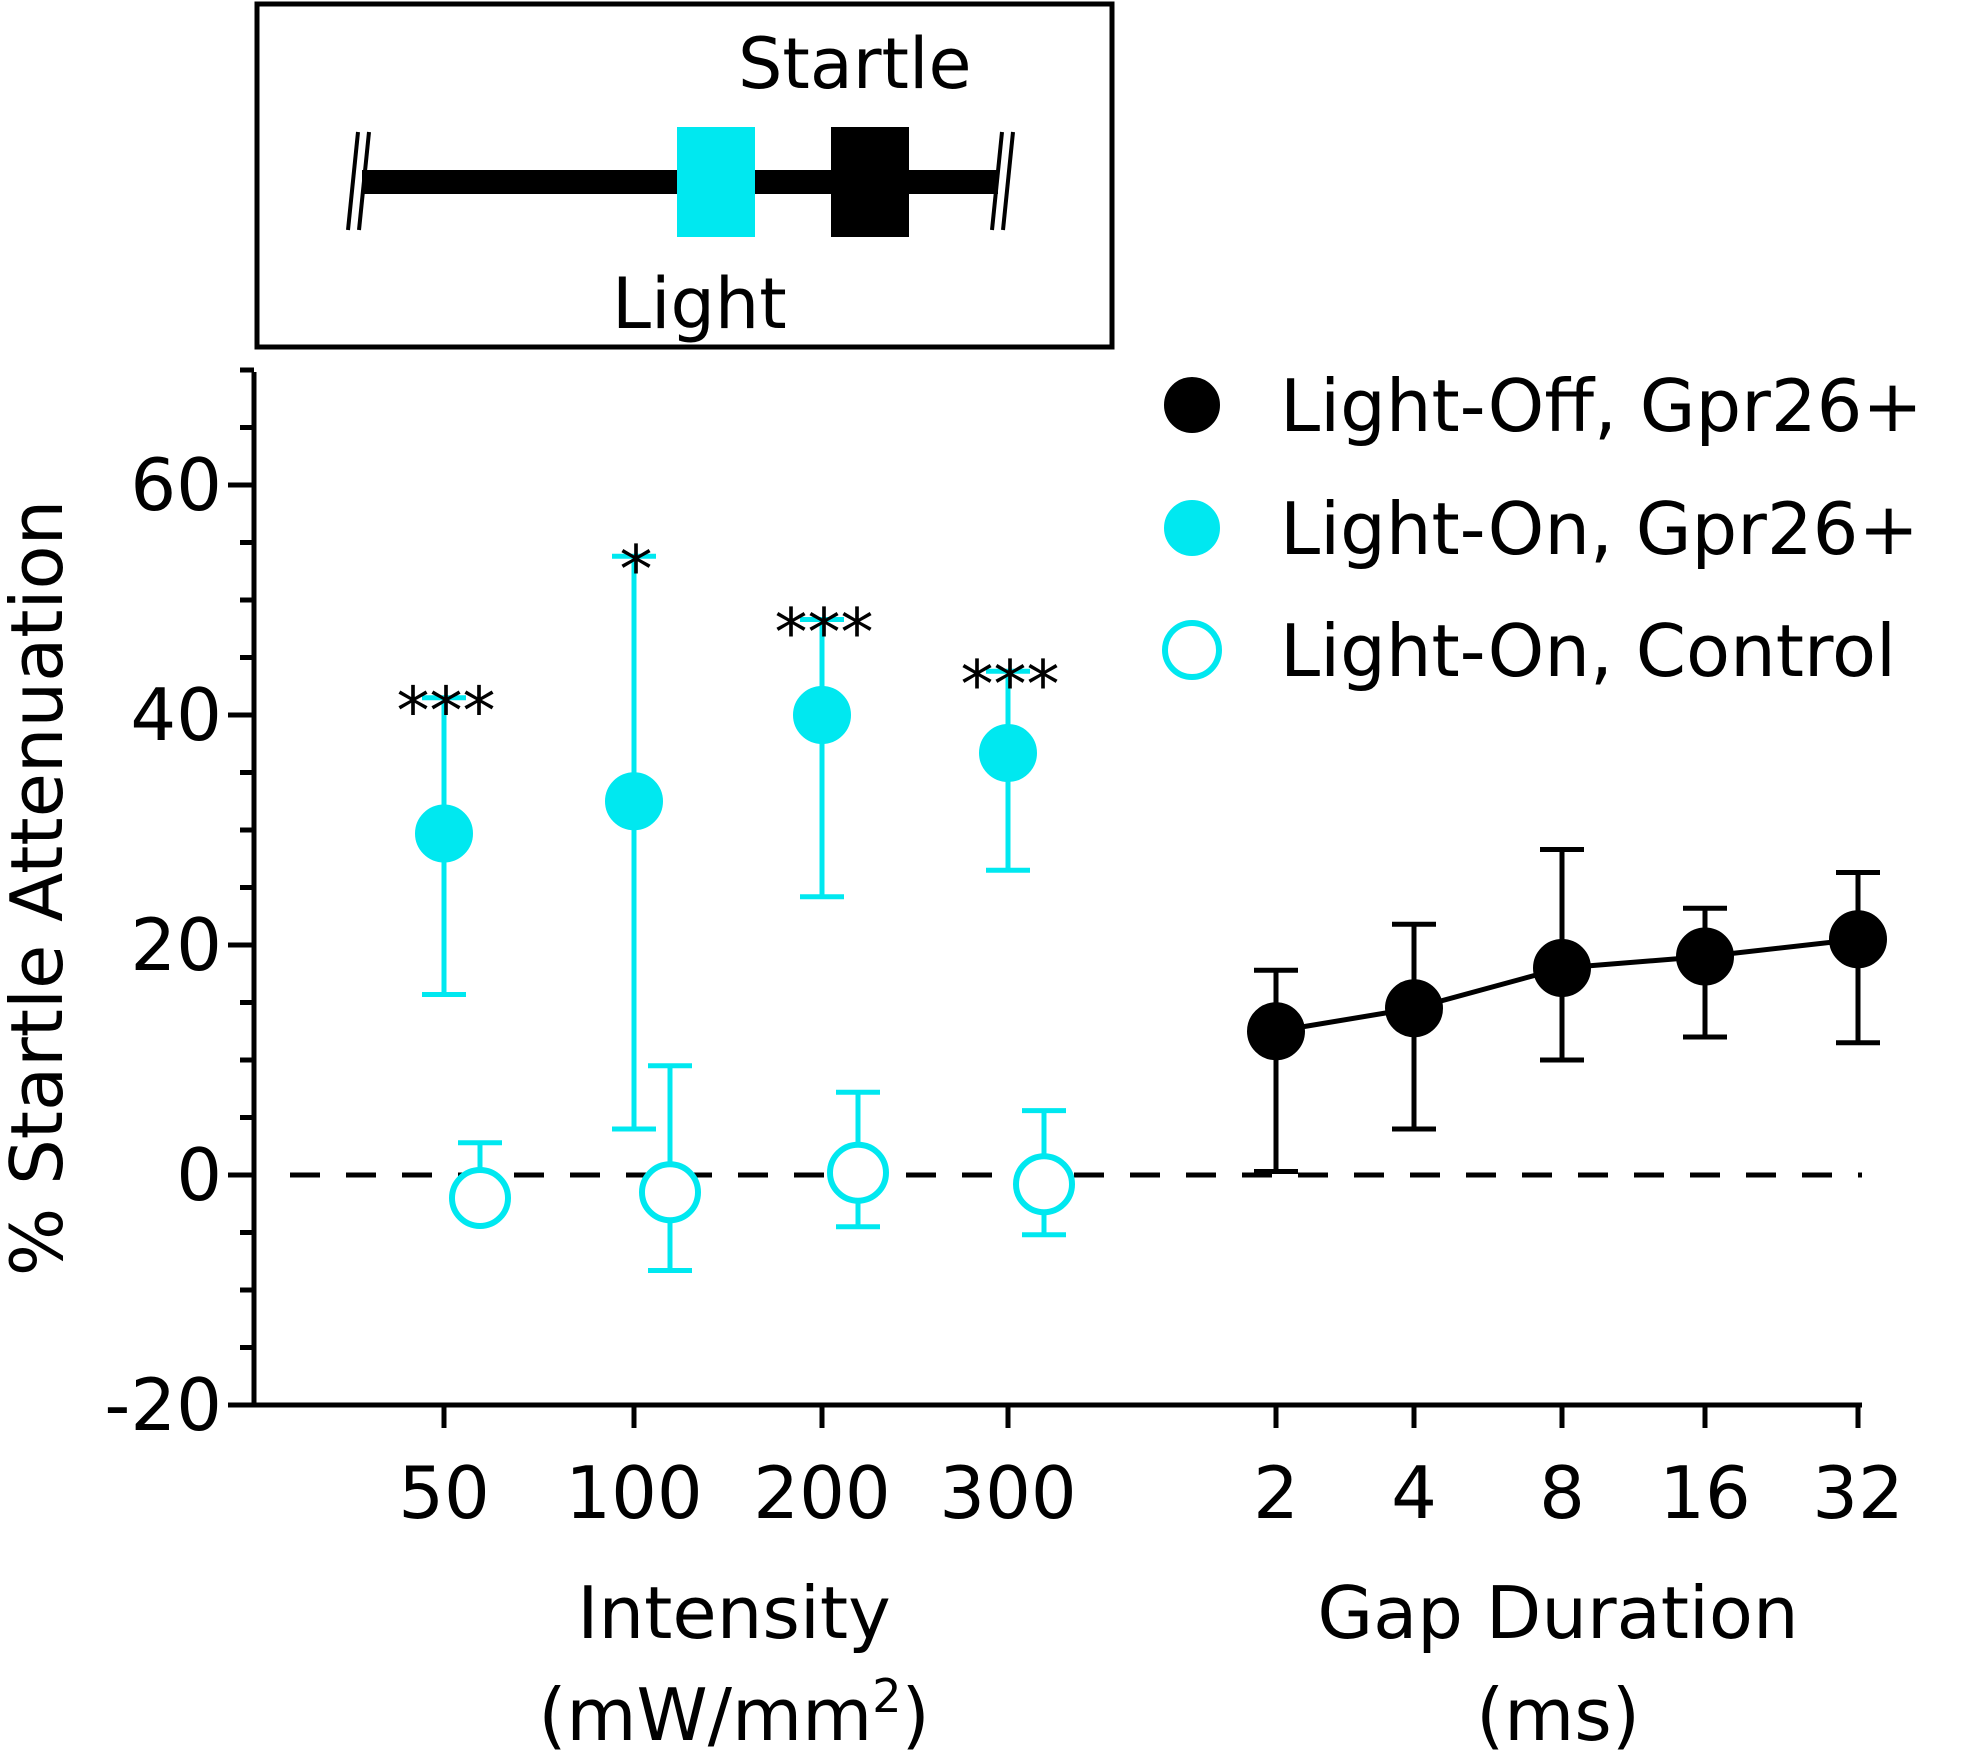 This screenshot has height=1763, width=1983. What do you see at coordinates (1705, 1493) in the screenshot?
I see `x-tick-label: 16` at bounding box center [1705, 1493].